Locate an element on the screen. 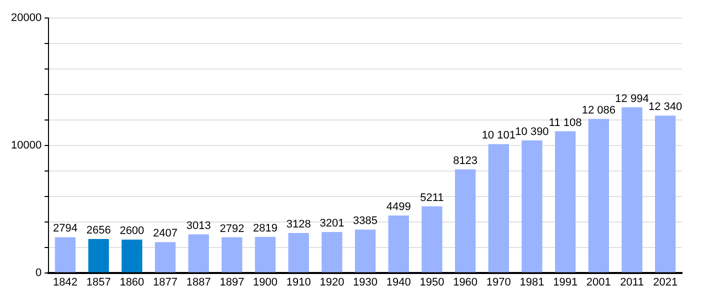  data-label: 2794 is located at coordinates (65, 228).